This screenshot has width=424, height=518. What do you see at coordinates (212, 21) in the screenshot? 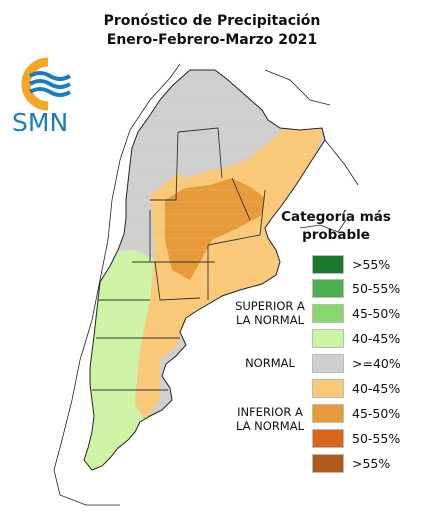
I see `map-title-line1: Pronóstico de Precipitación` at bounding box center [212, 21].